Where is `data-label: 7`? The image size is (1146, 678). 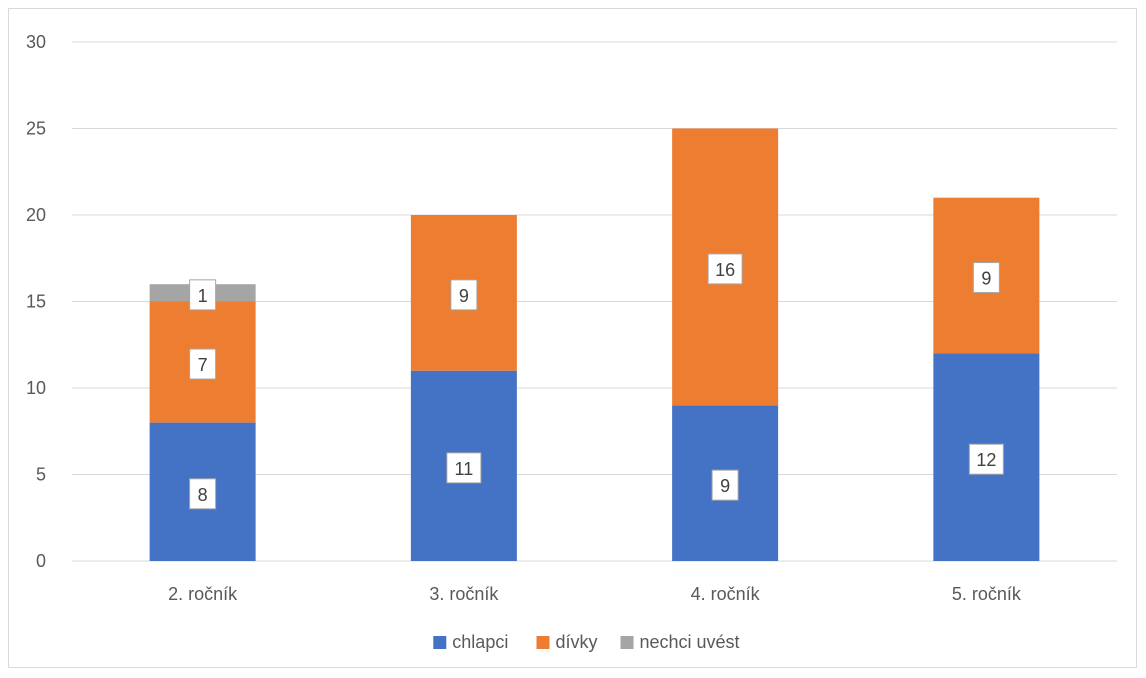 data-label: 7 is located at coordinates (203, 365).